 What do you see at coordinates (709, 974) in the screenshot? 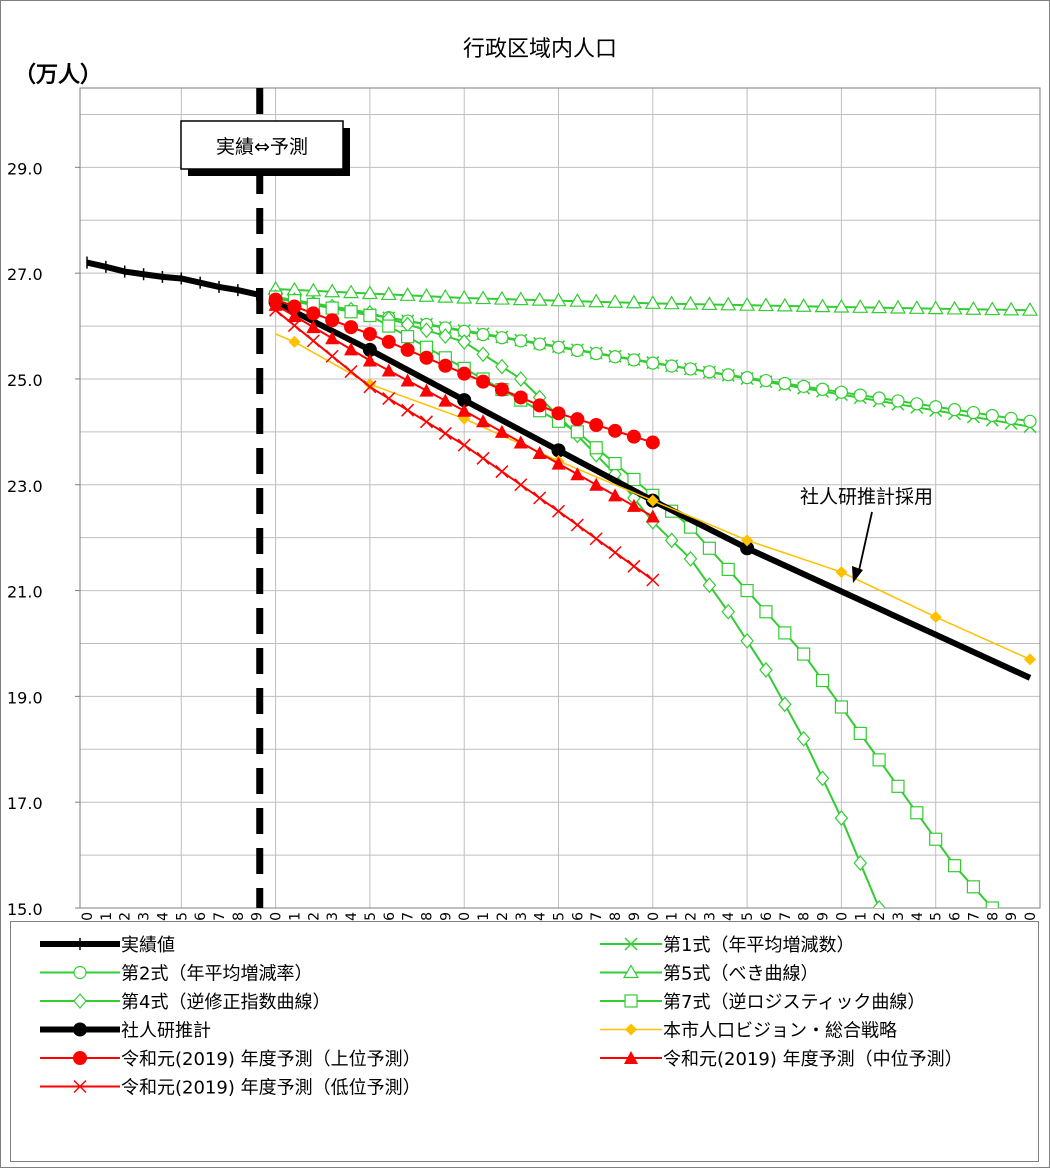
I see `legend-item: 第5式（べき曲線）` at bounding box center [709, 974].